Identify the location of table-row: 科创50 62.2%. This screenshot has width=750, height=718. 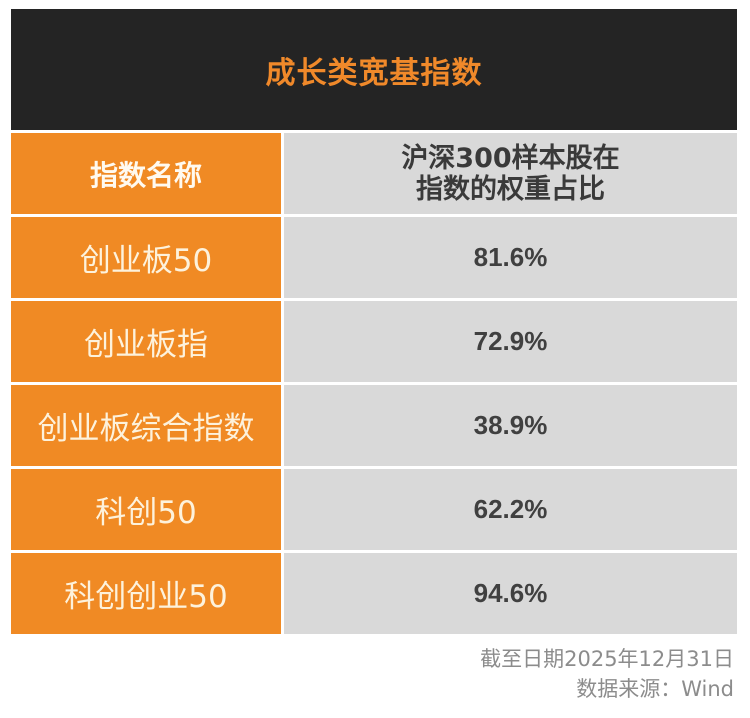
(374, 509).